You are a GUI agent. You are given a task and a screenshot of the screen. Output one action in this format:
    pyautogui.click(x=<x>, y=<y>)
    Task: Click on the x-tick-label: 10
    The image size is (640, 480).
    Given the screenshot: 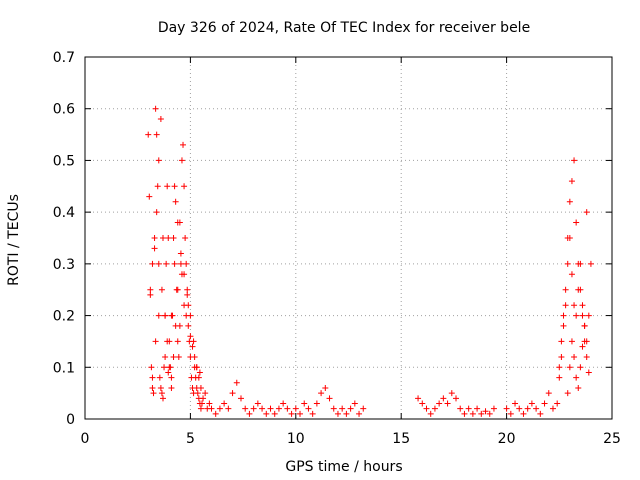 What is the action you would take?
    pyautogui.click(x=296, y=439)
    